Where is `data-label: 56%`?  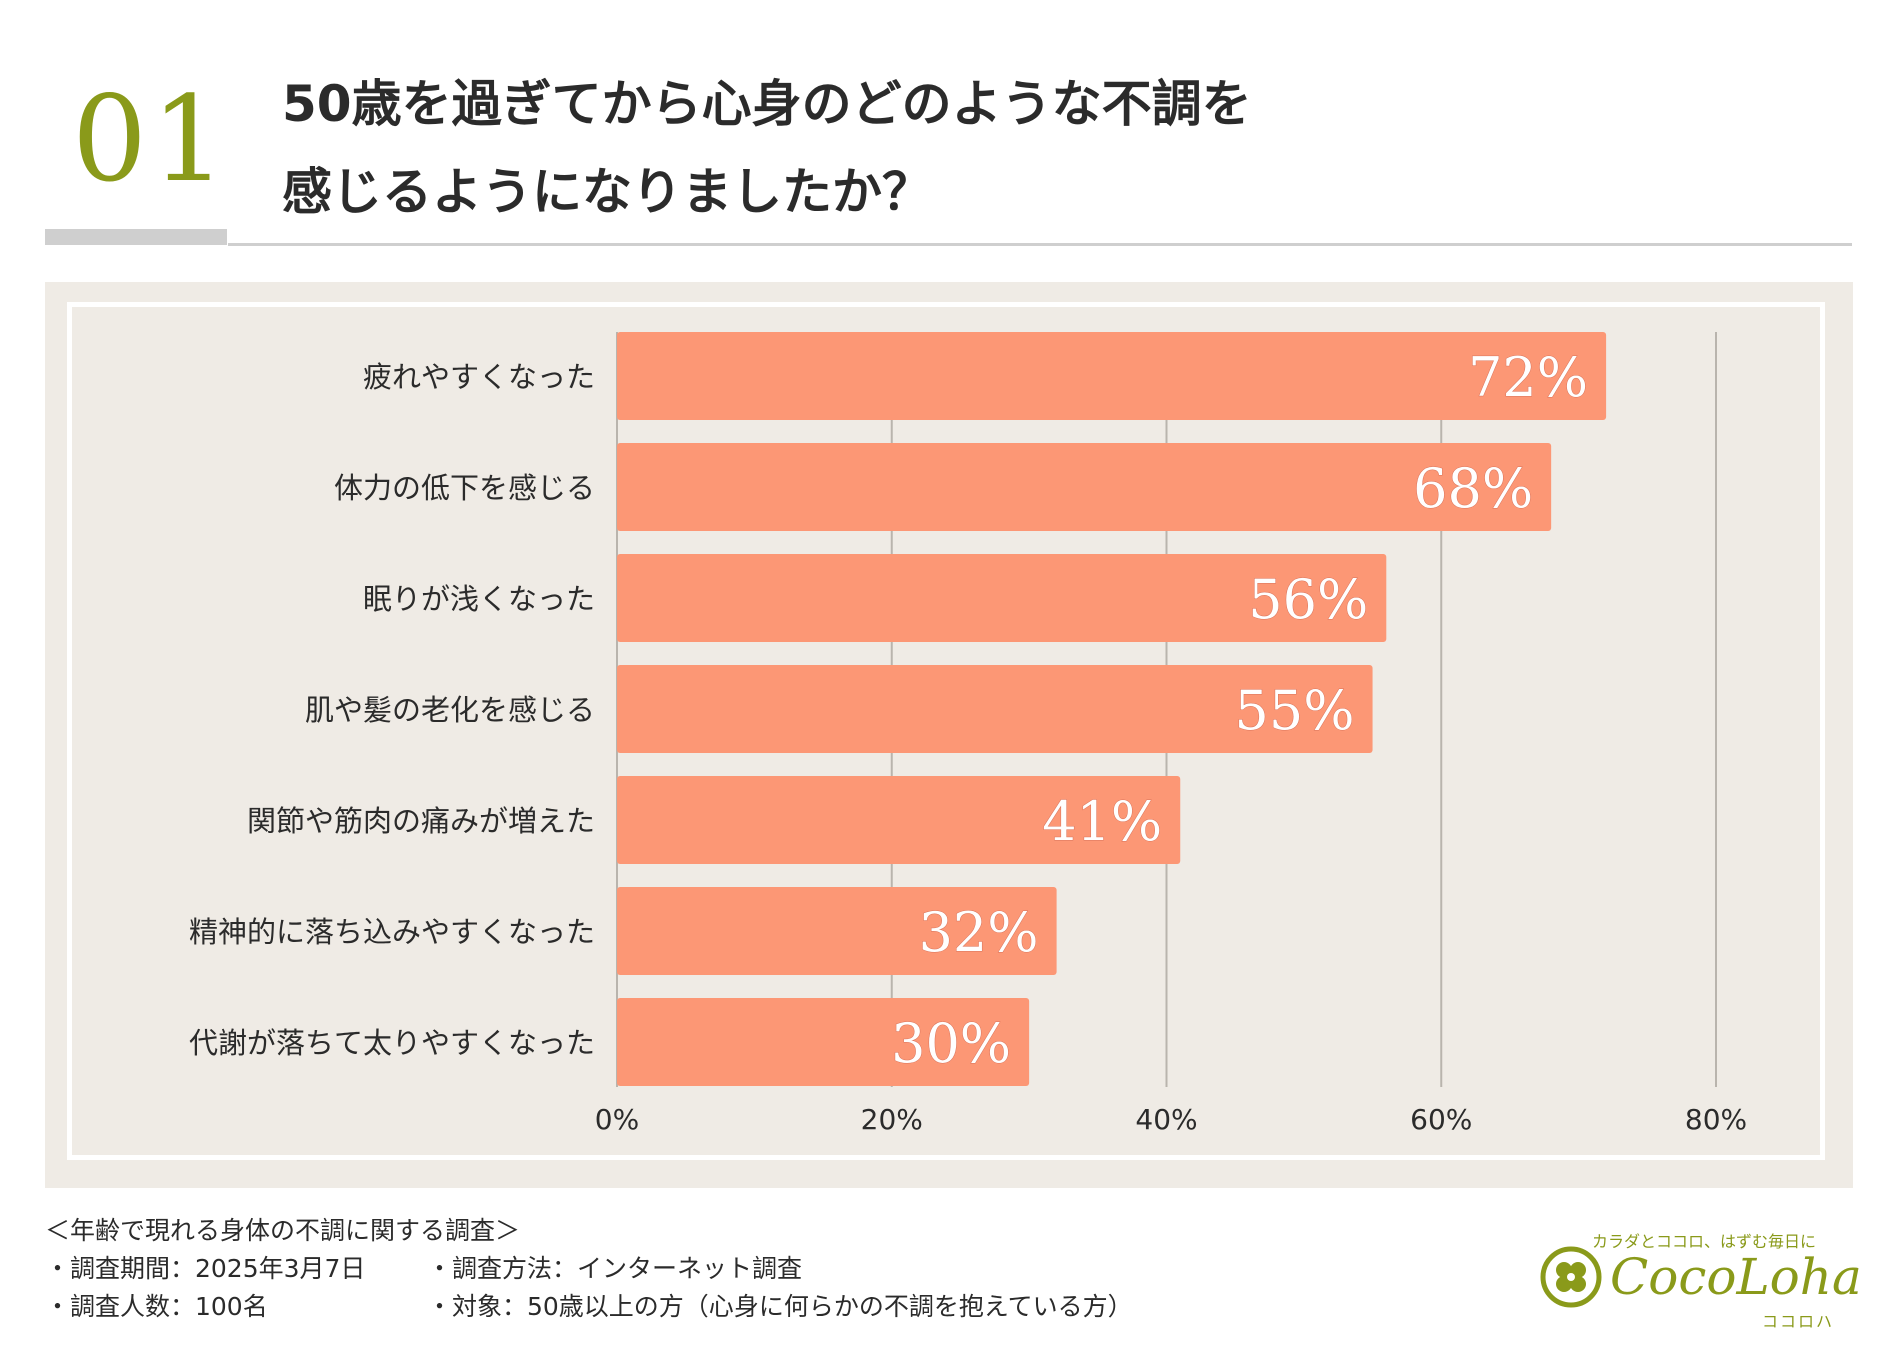 data-label: 56% is located at coordinates (1308, 599).